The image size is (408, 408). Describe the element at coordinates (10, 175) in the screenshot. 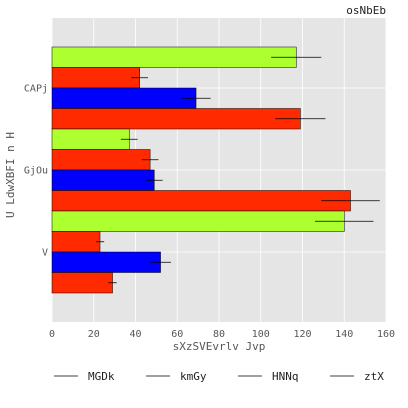

I see `y-axis-label: U LdwXBFI n H` at that location.